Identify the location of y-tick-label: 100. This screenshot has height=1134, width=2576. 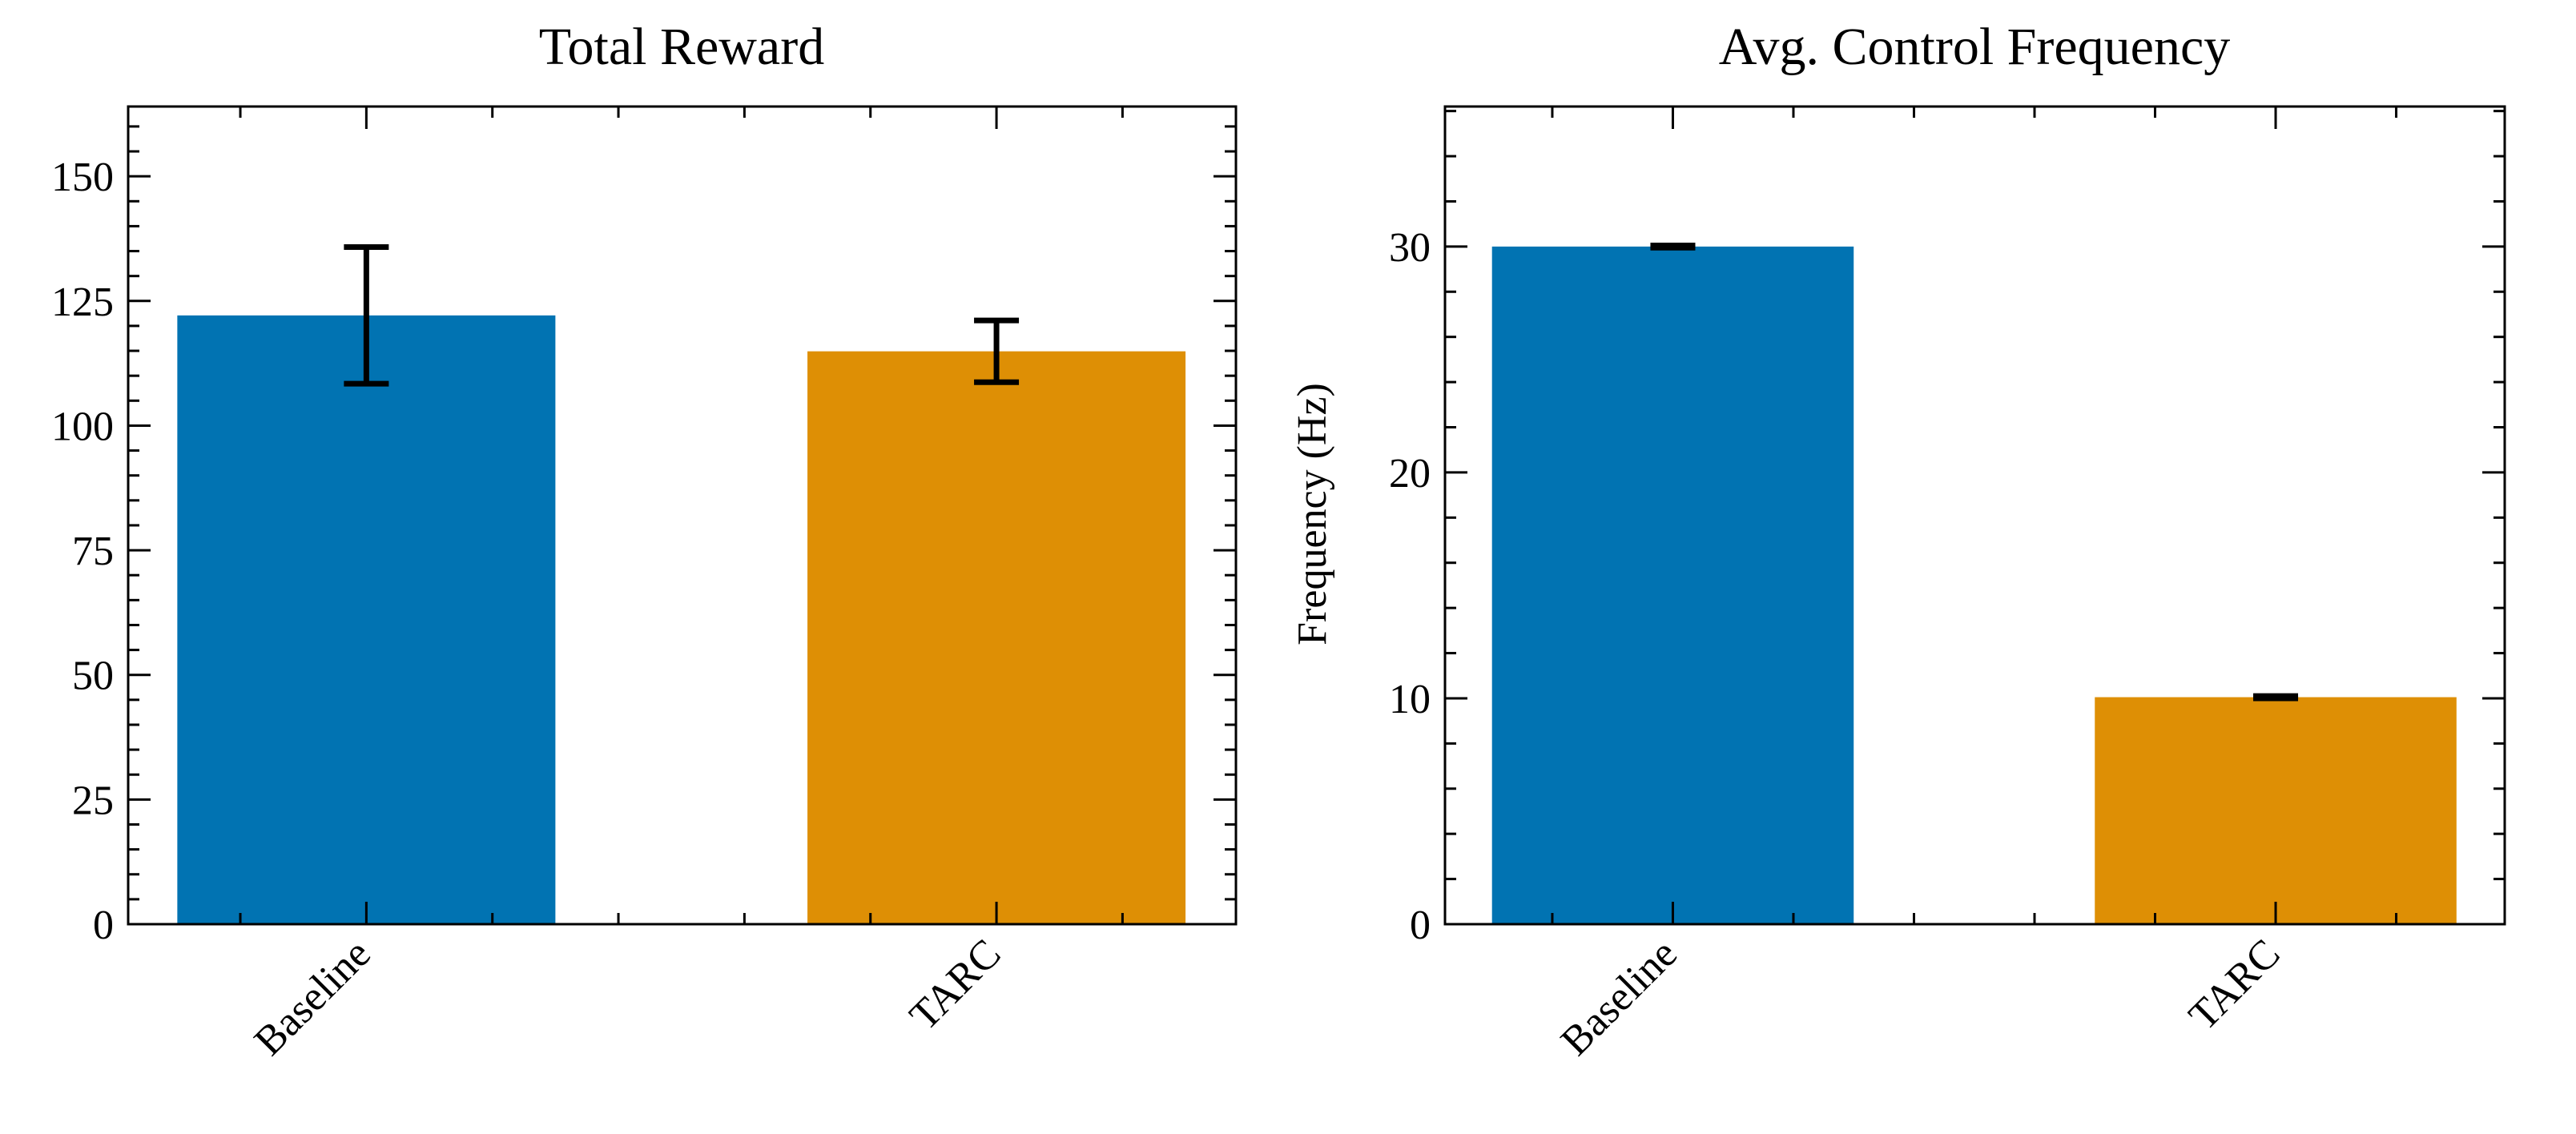
(82, 426).